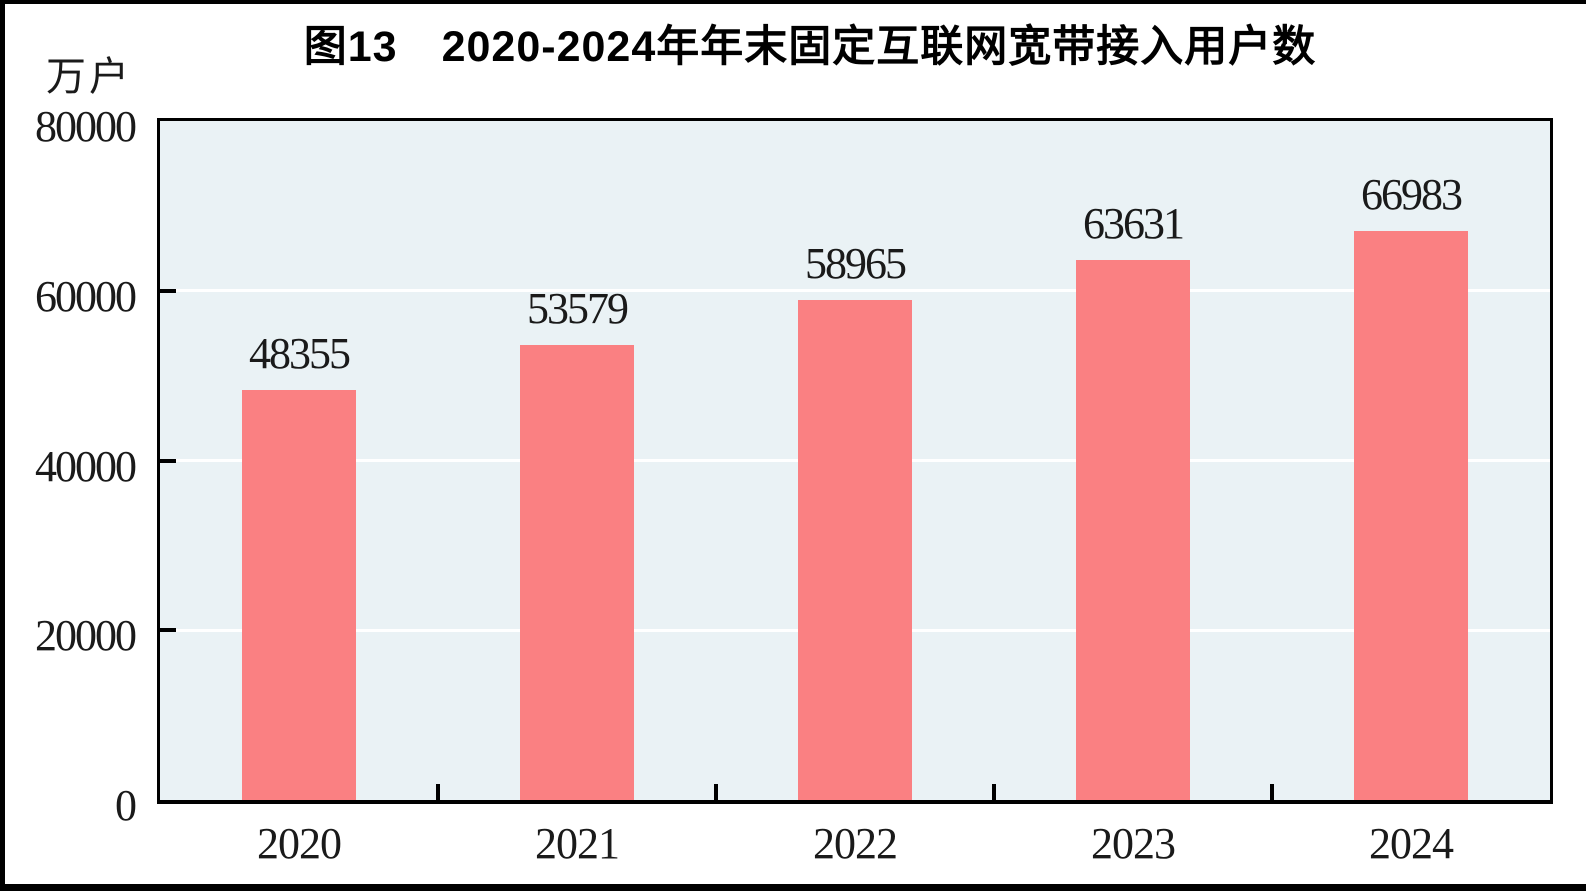 Image resolution: width=1586 pixels, height=891 pixels. I want to click on page-border-bottom, so click(793, 887).